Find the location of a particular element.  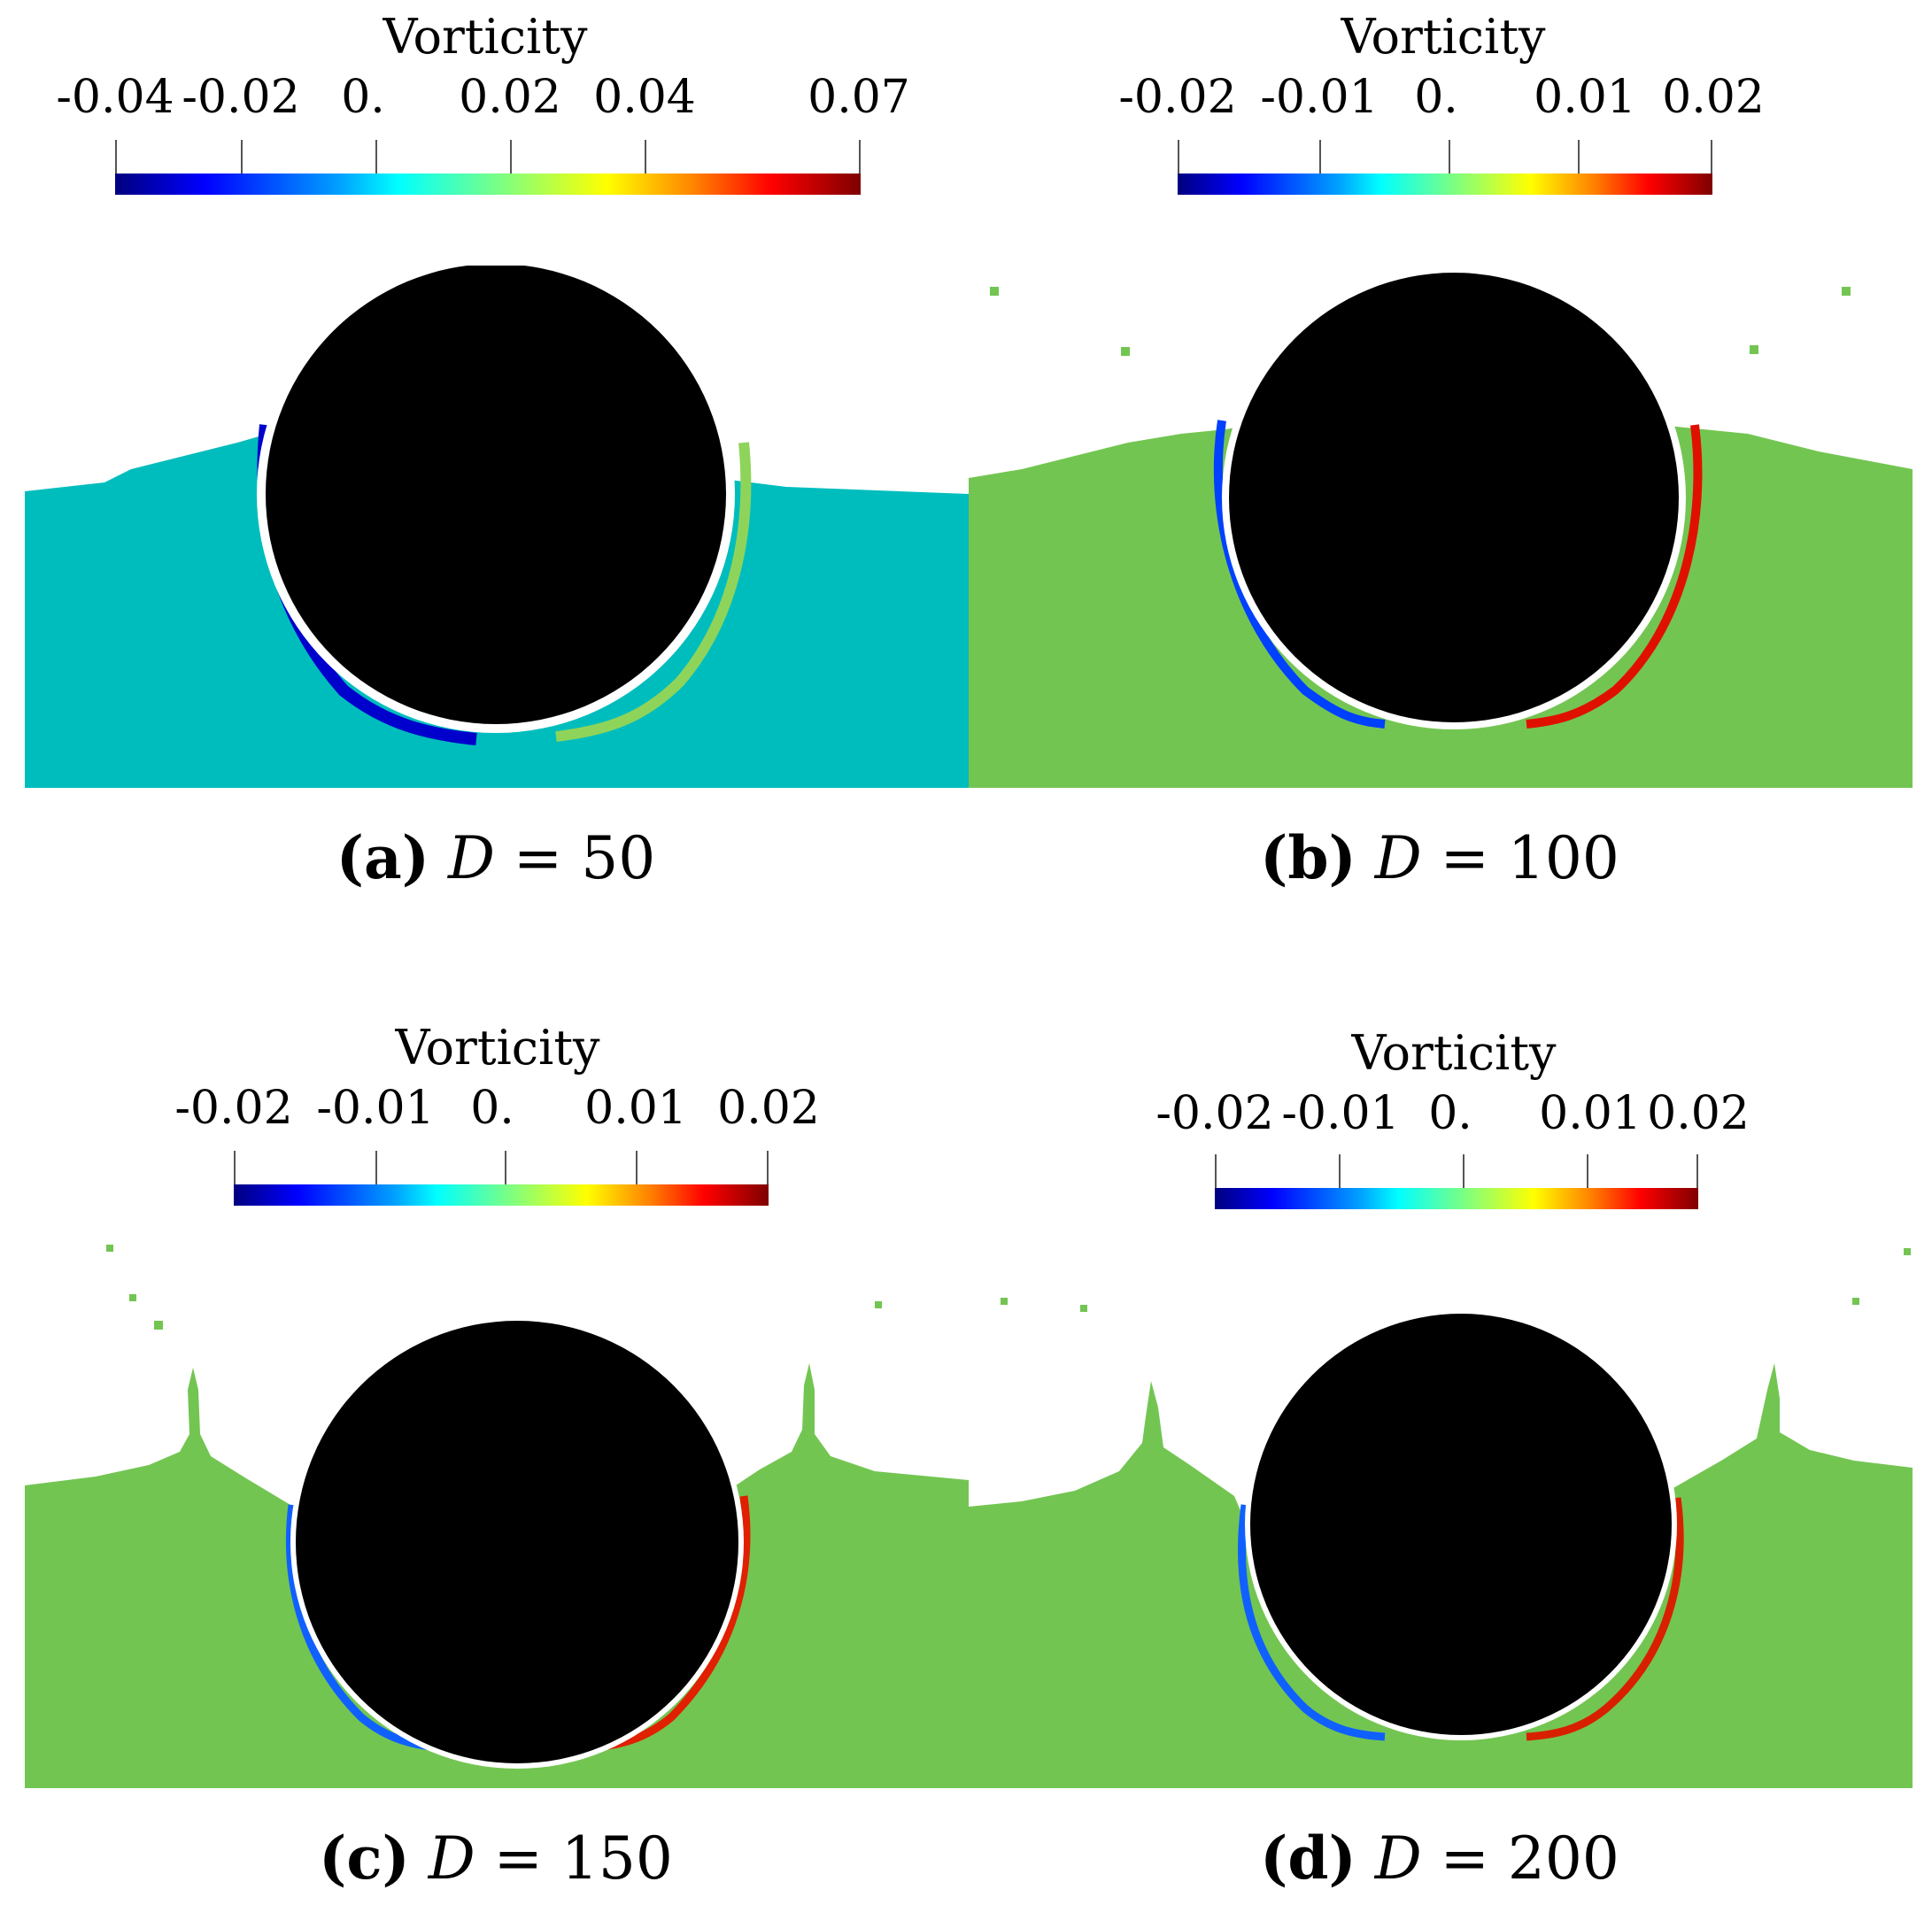

caption-c: (c) D = 150 is located at coordinates (496, 1859).